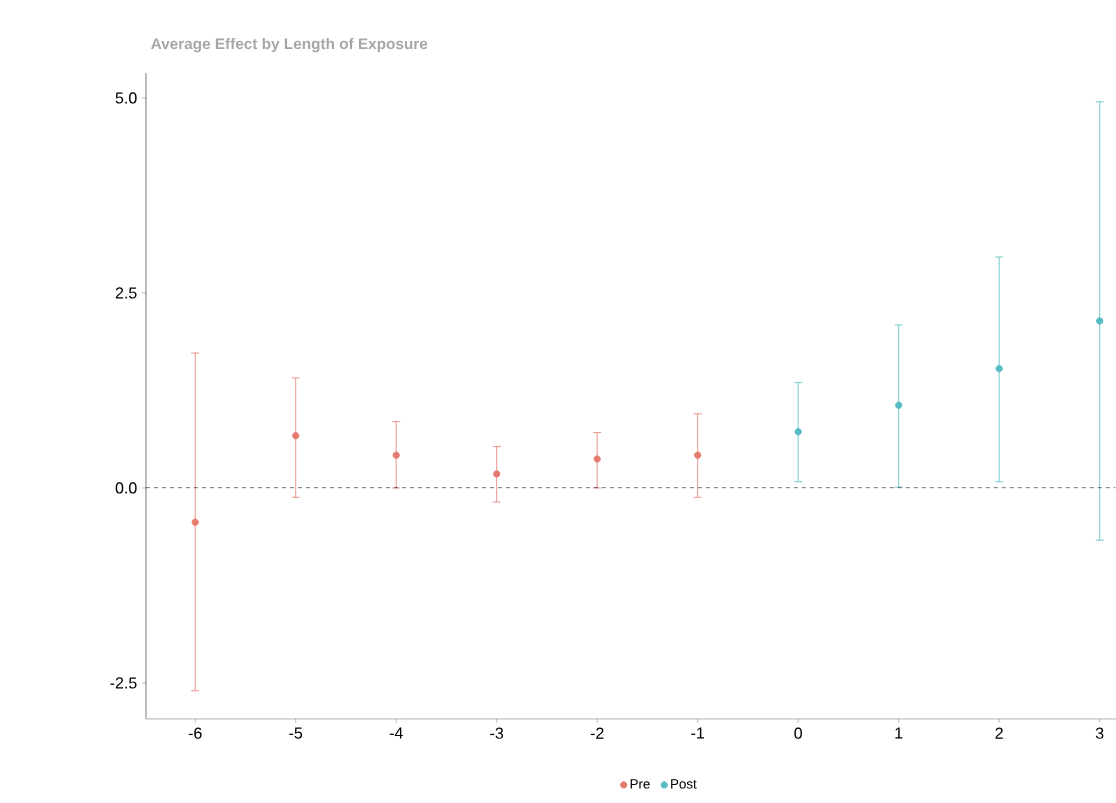 This screenshot has height=803, width=1116. What do you see at coordinates (195, 733) in the screenshot?
I see `x-tick-label: -6` at bounding box center [195, 733].